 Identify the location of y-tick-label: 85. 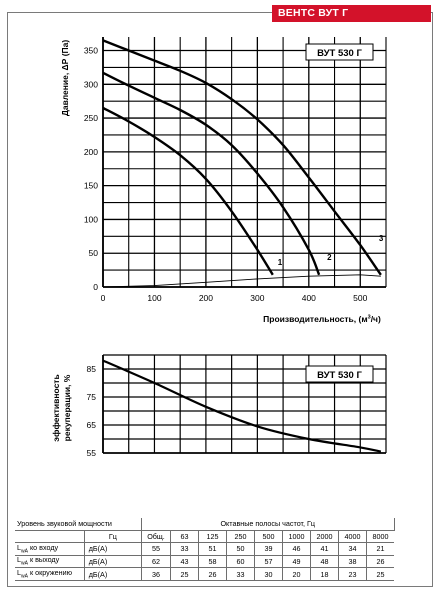
(92, 369).